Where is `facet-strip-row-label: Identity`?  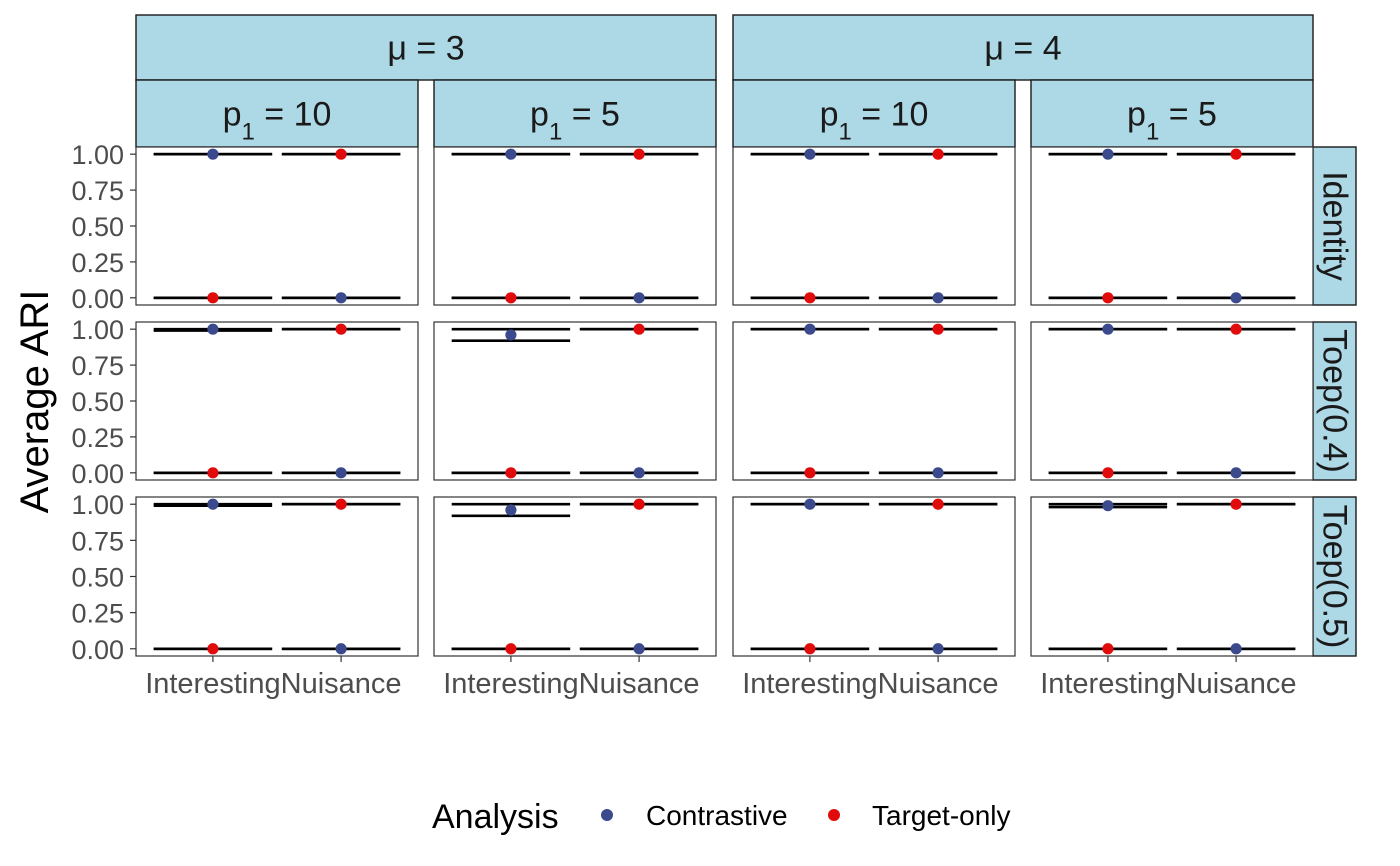 facet-strip-row-label: Identity is located at coordinates (1335, 226).